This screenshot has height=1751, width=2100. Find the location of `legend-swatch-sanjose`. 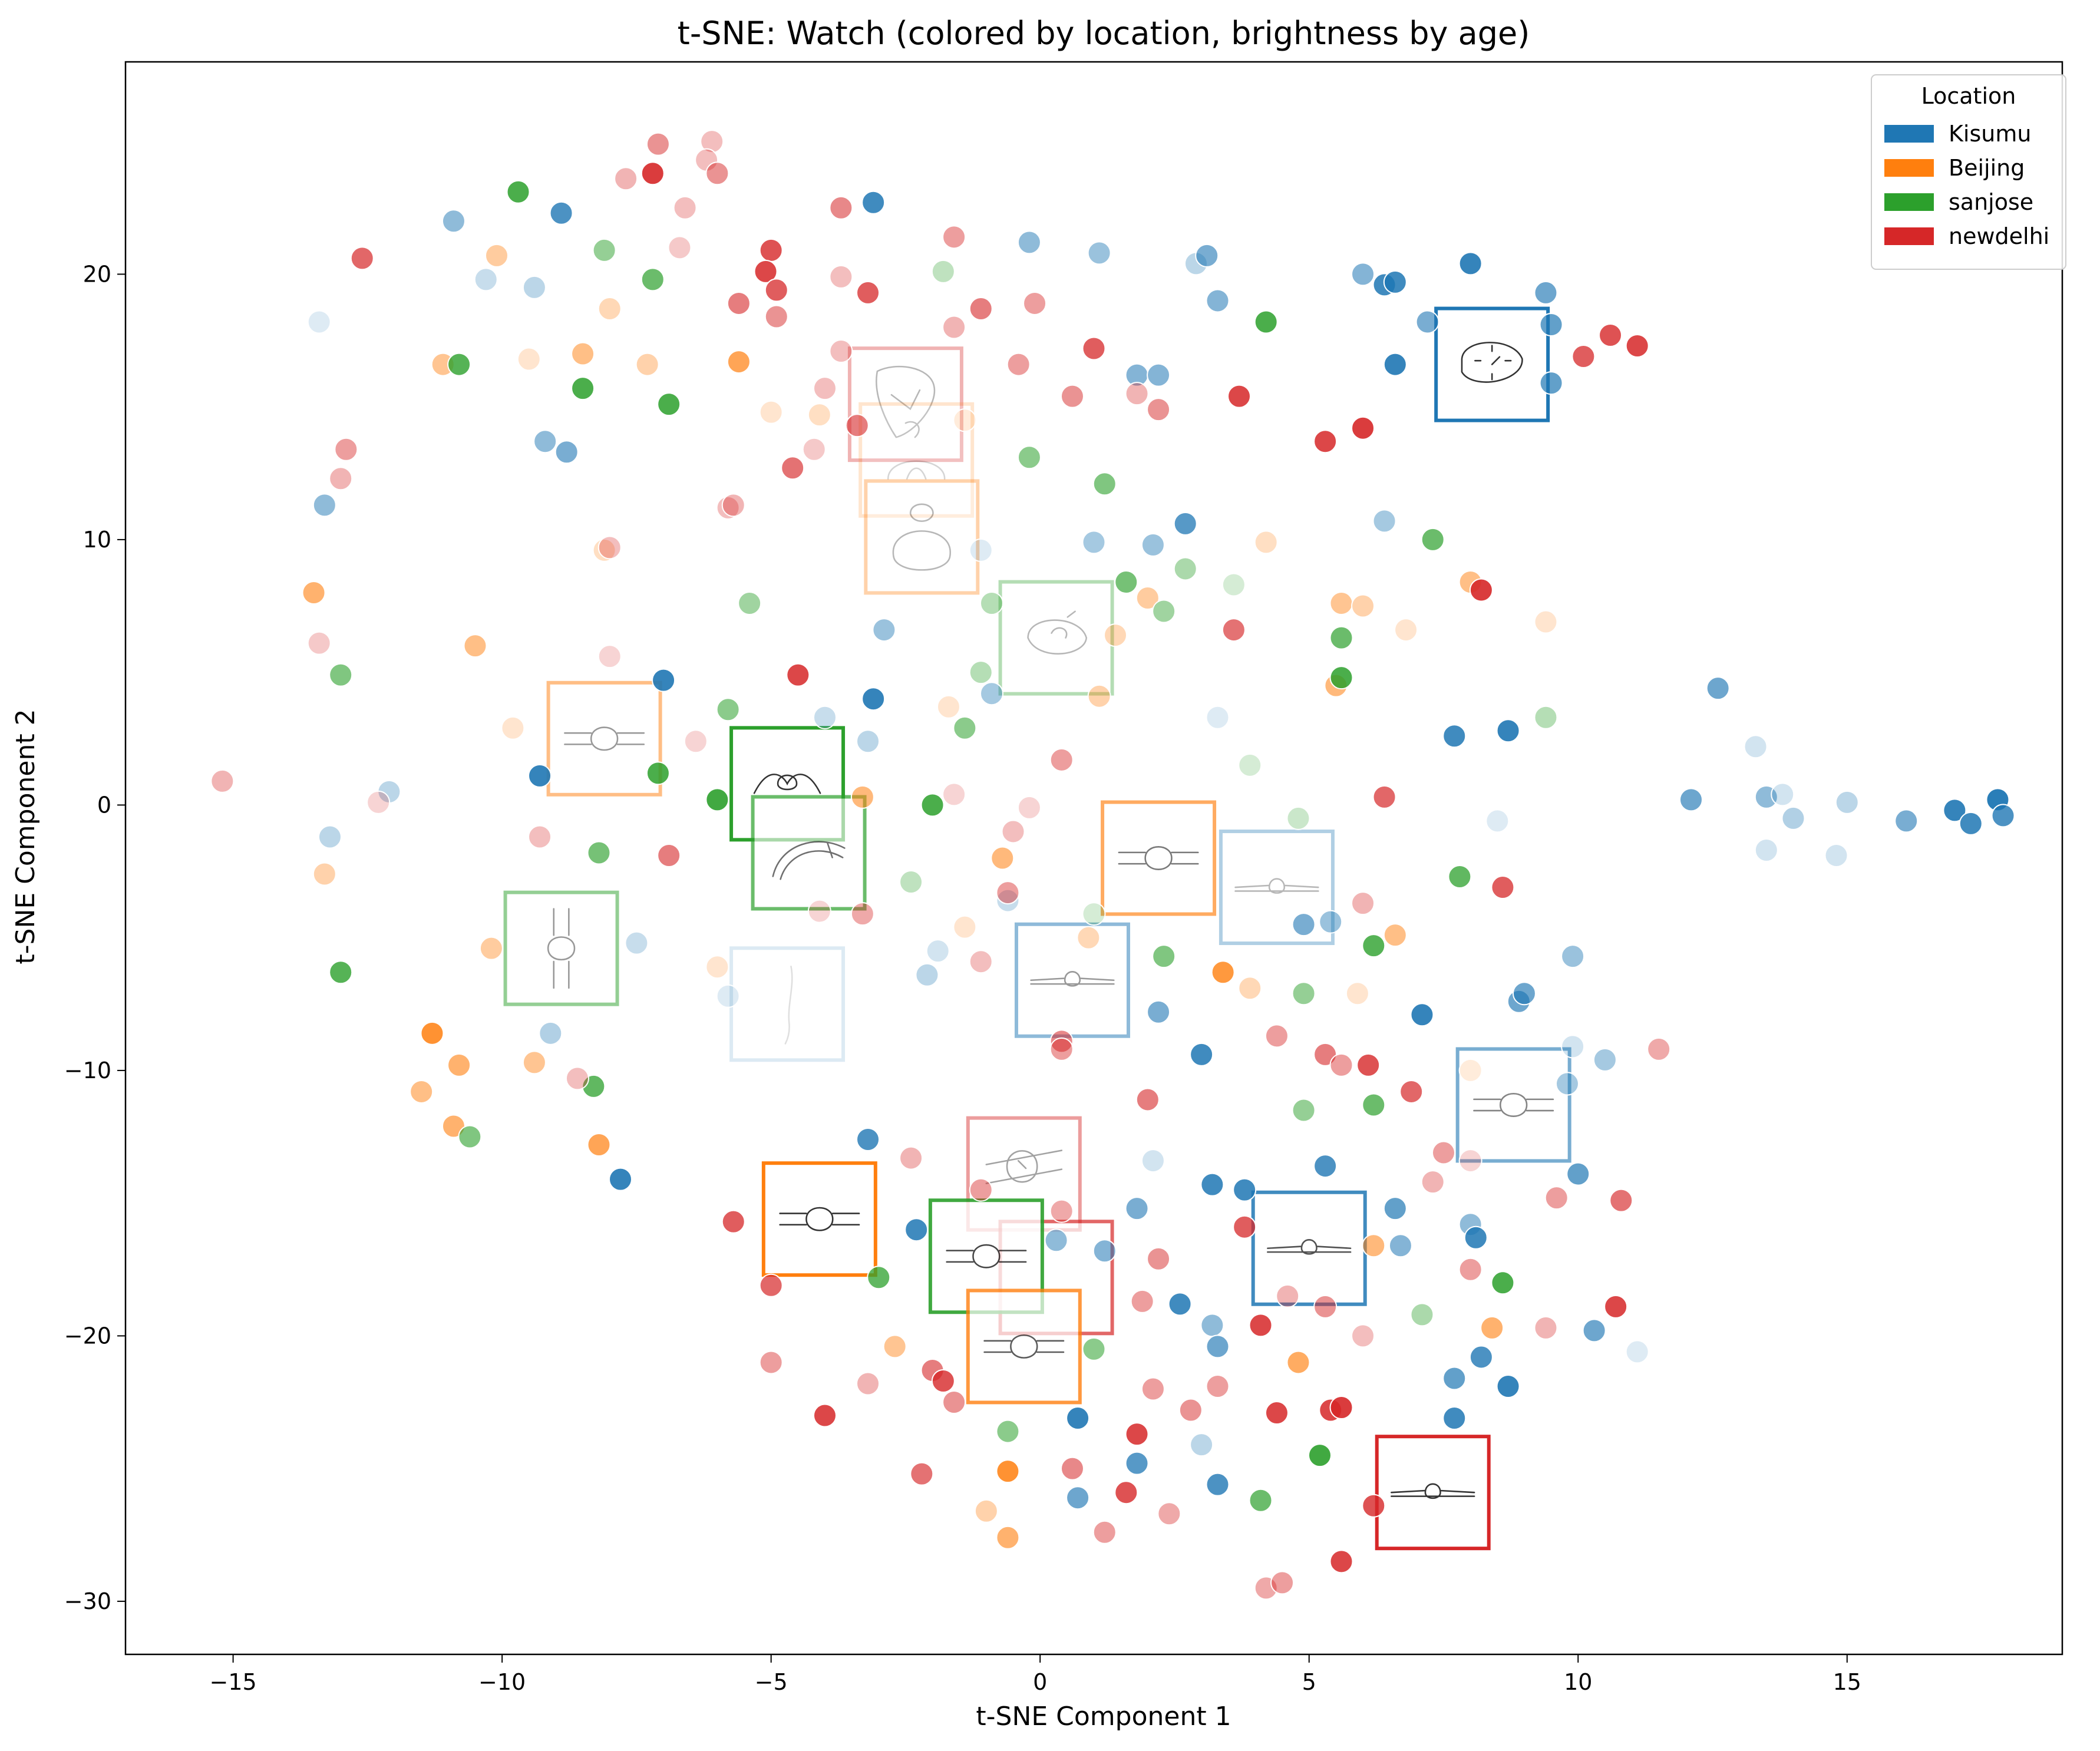

legend-swatch-sanjose is located at coordinates (1909, 202).